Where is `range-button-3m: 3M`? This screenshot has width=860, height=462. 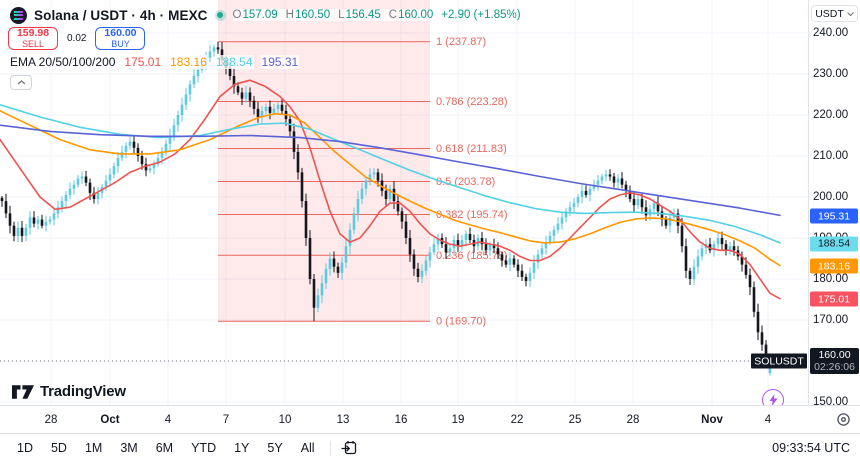 range-button-3m: 3M is located at coordinates (129, 448).